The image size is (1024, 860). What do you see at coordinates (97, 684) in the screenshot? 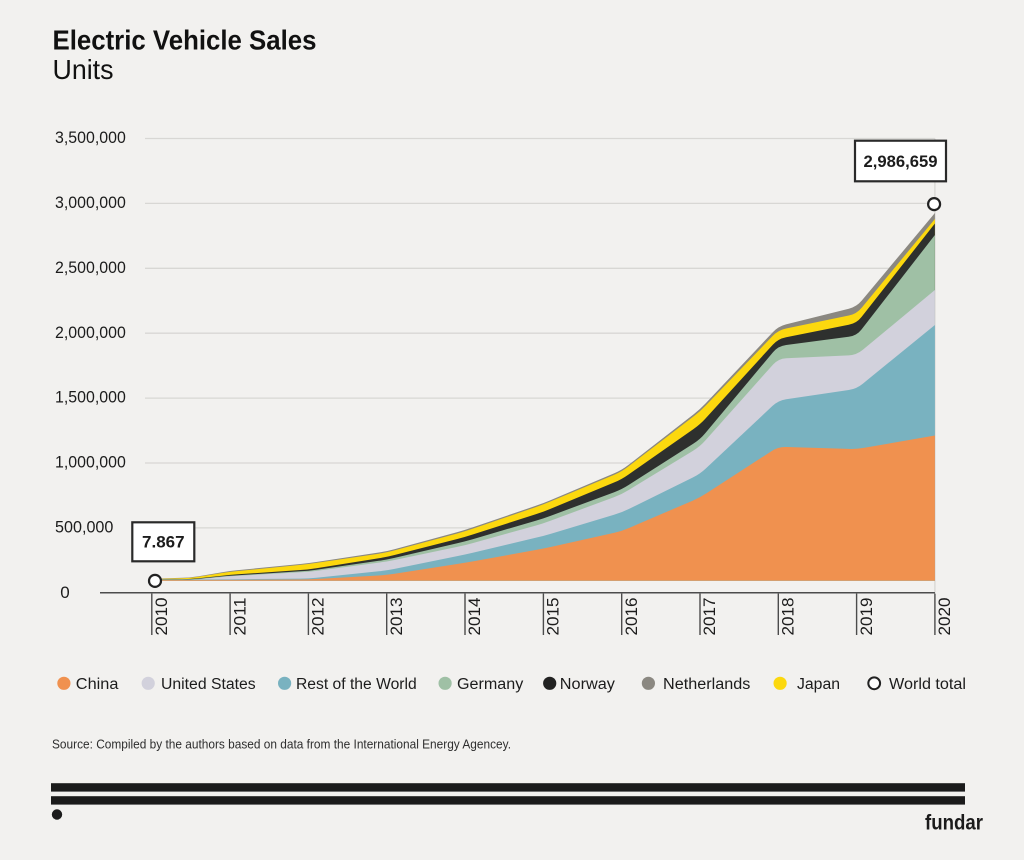
I see `svg-text: China` at bounding box center [97, 684].